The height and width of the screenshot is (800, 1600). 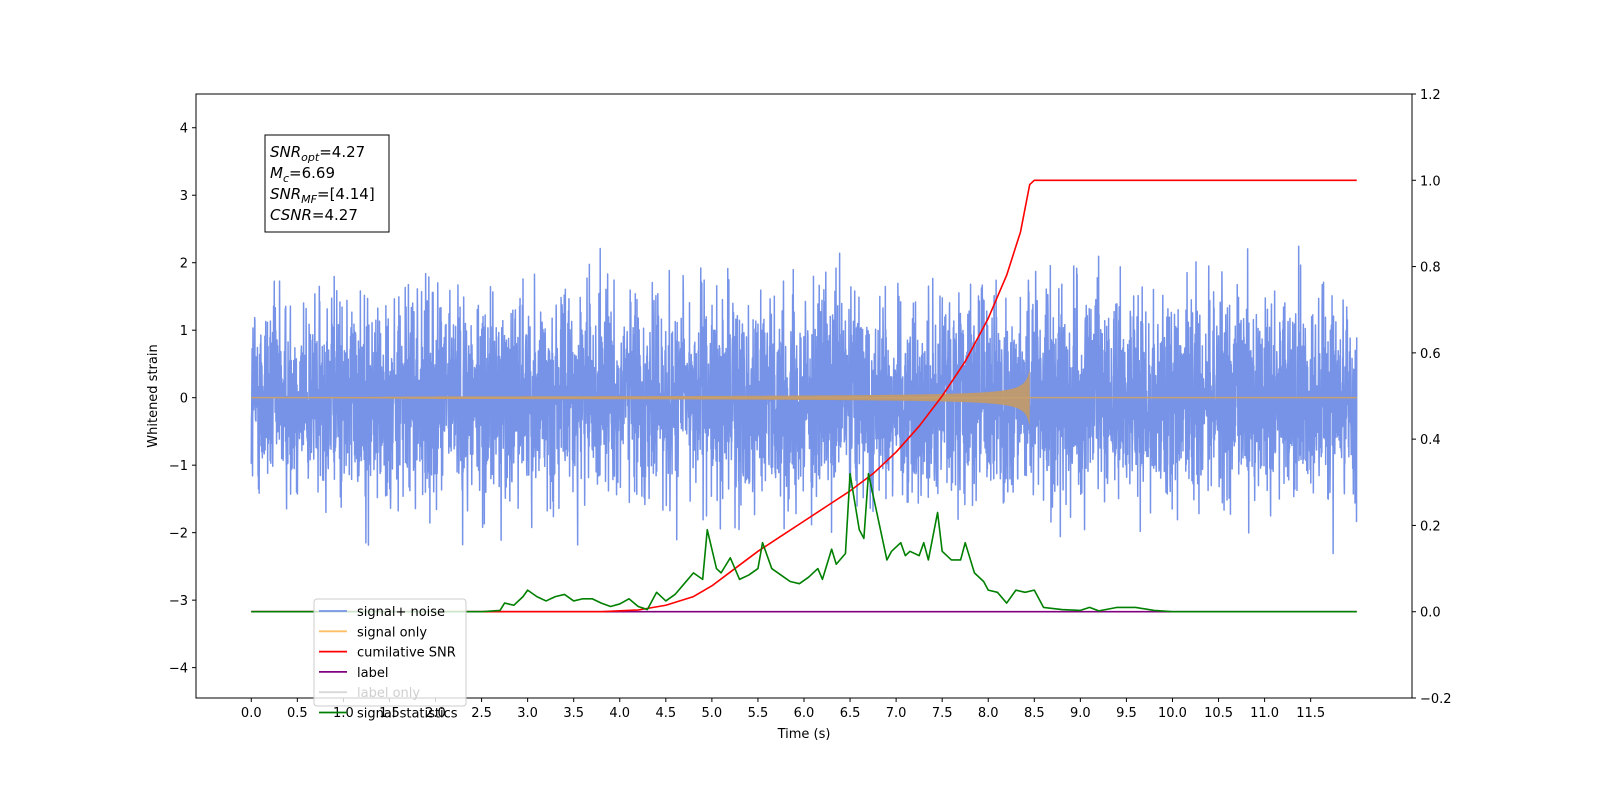 I want to click on y-axis-left: −4 −3 −2 −1 0 1 2 3 4, so click(x=182, y=399).